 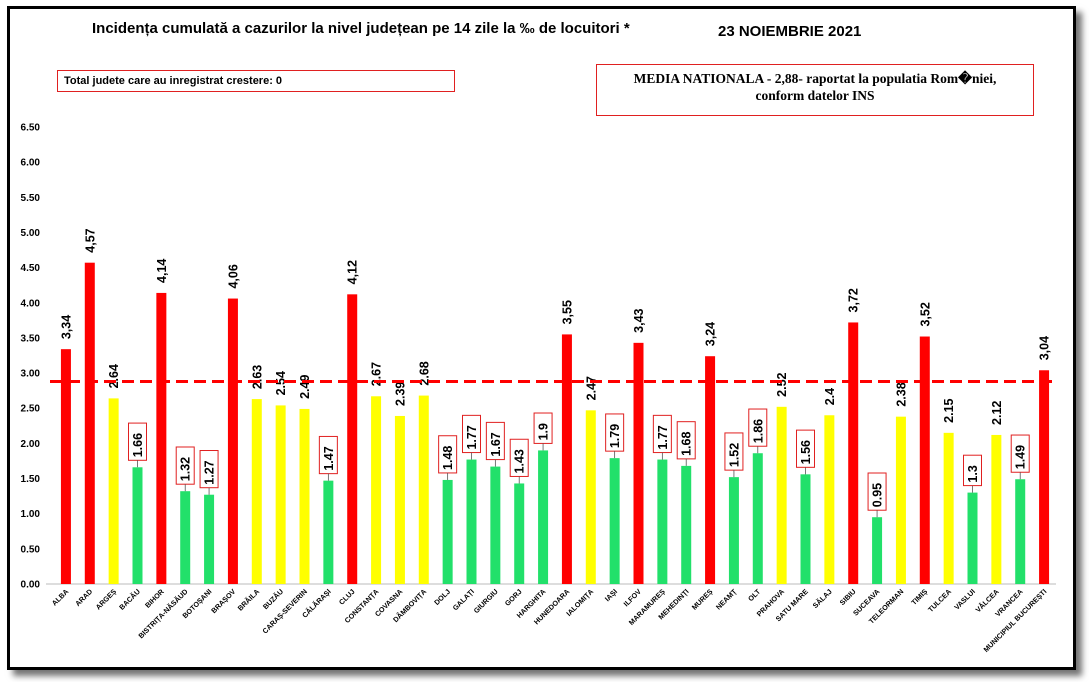 I want to click on value-label: 3,04, so click(x=1045, y=348).